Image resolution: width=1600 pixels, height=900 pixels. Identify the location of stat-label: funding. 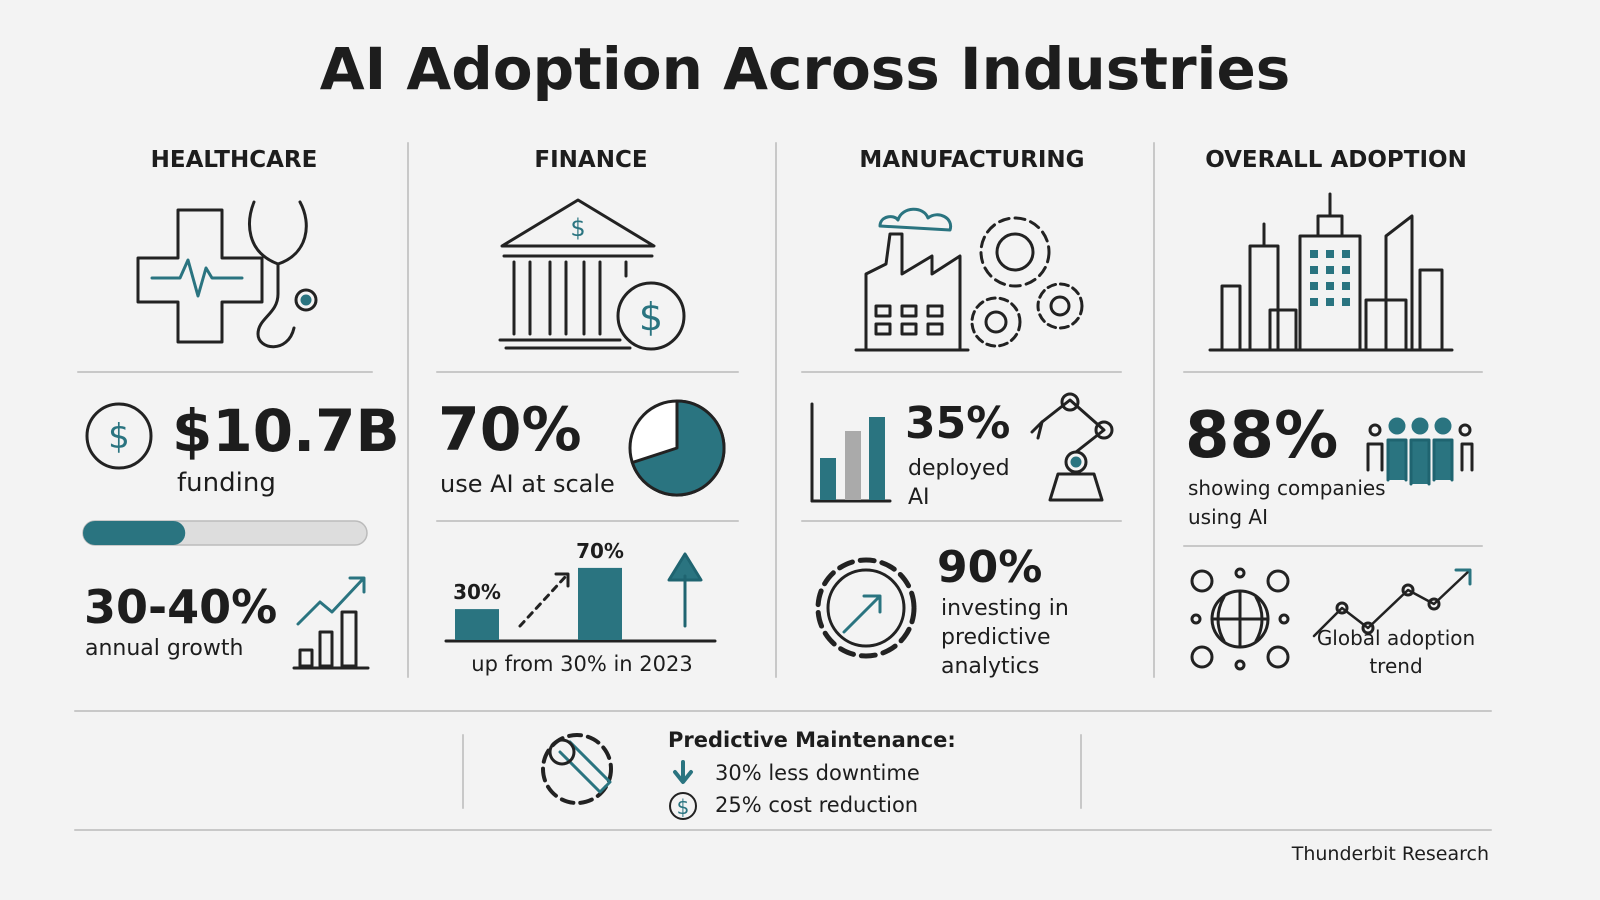
(226, 483).